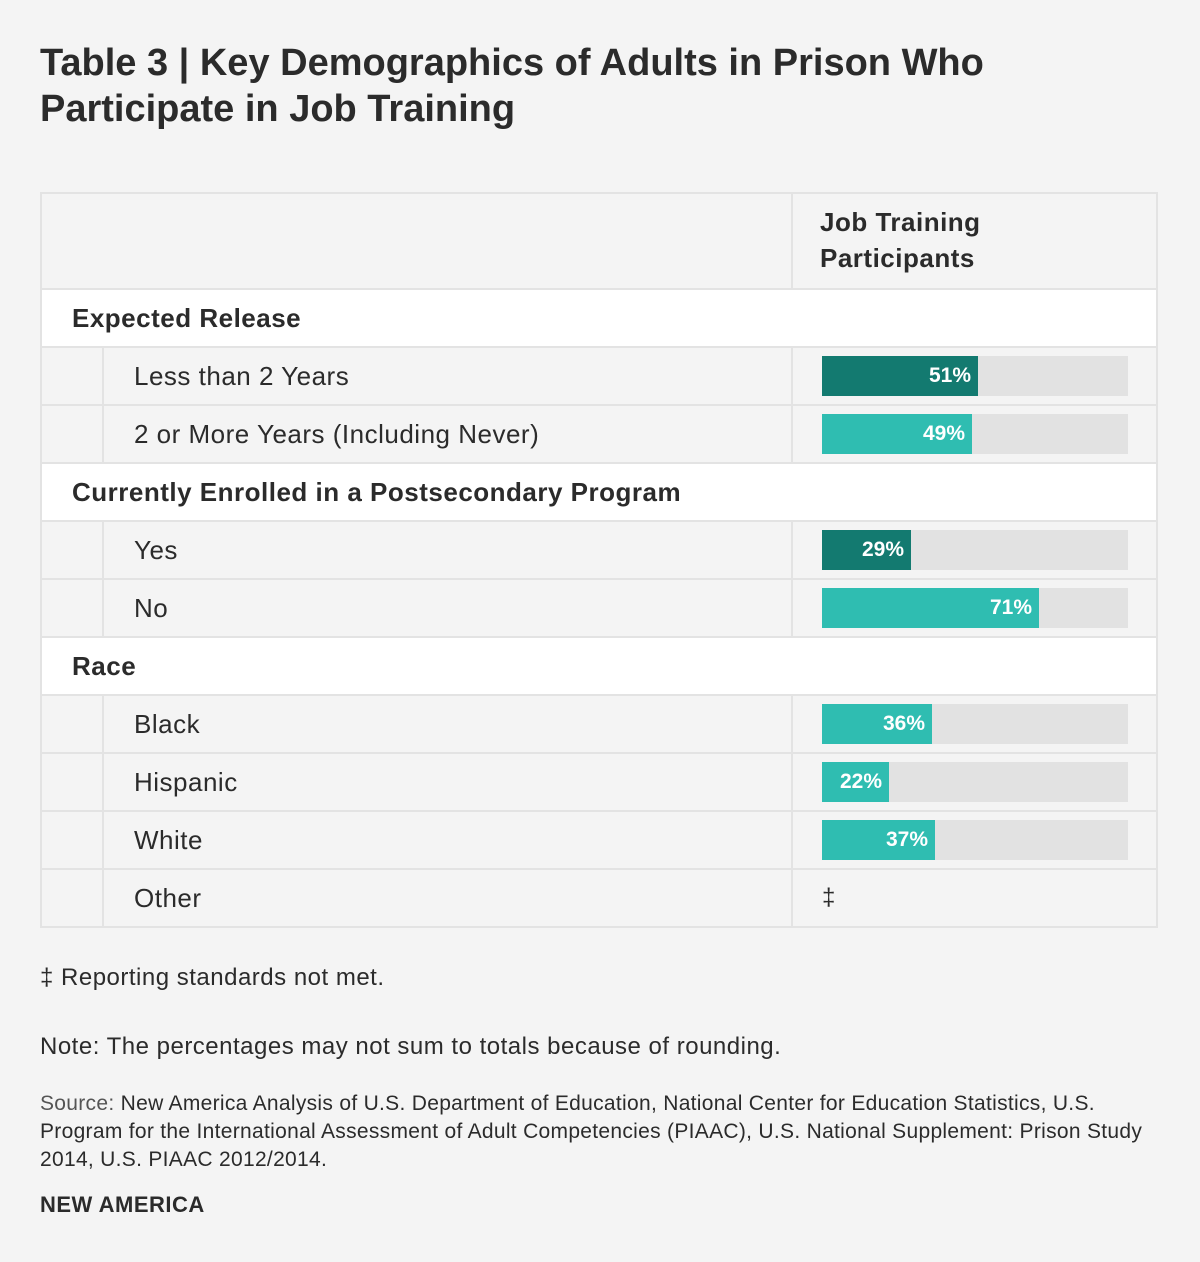 The height and width of the screenshot is (1262, 1200). What do you see at coordinates (77, 1103) in the screenshot?
I see `source-label: Source:` at bounding box center [77, 1103].